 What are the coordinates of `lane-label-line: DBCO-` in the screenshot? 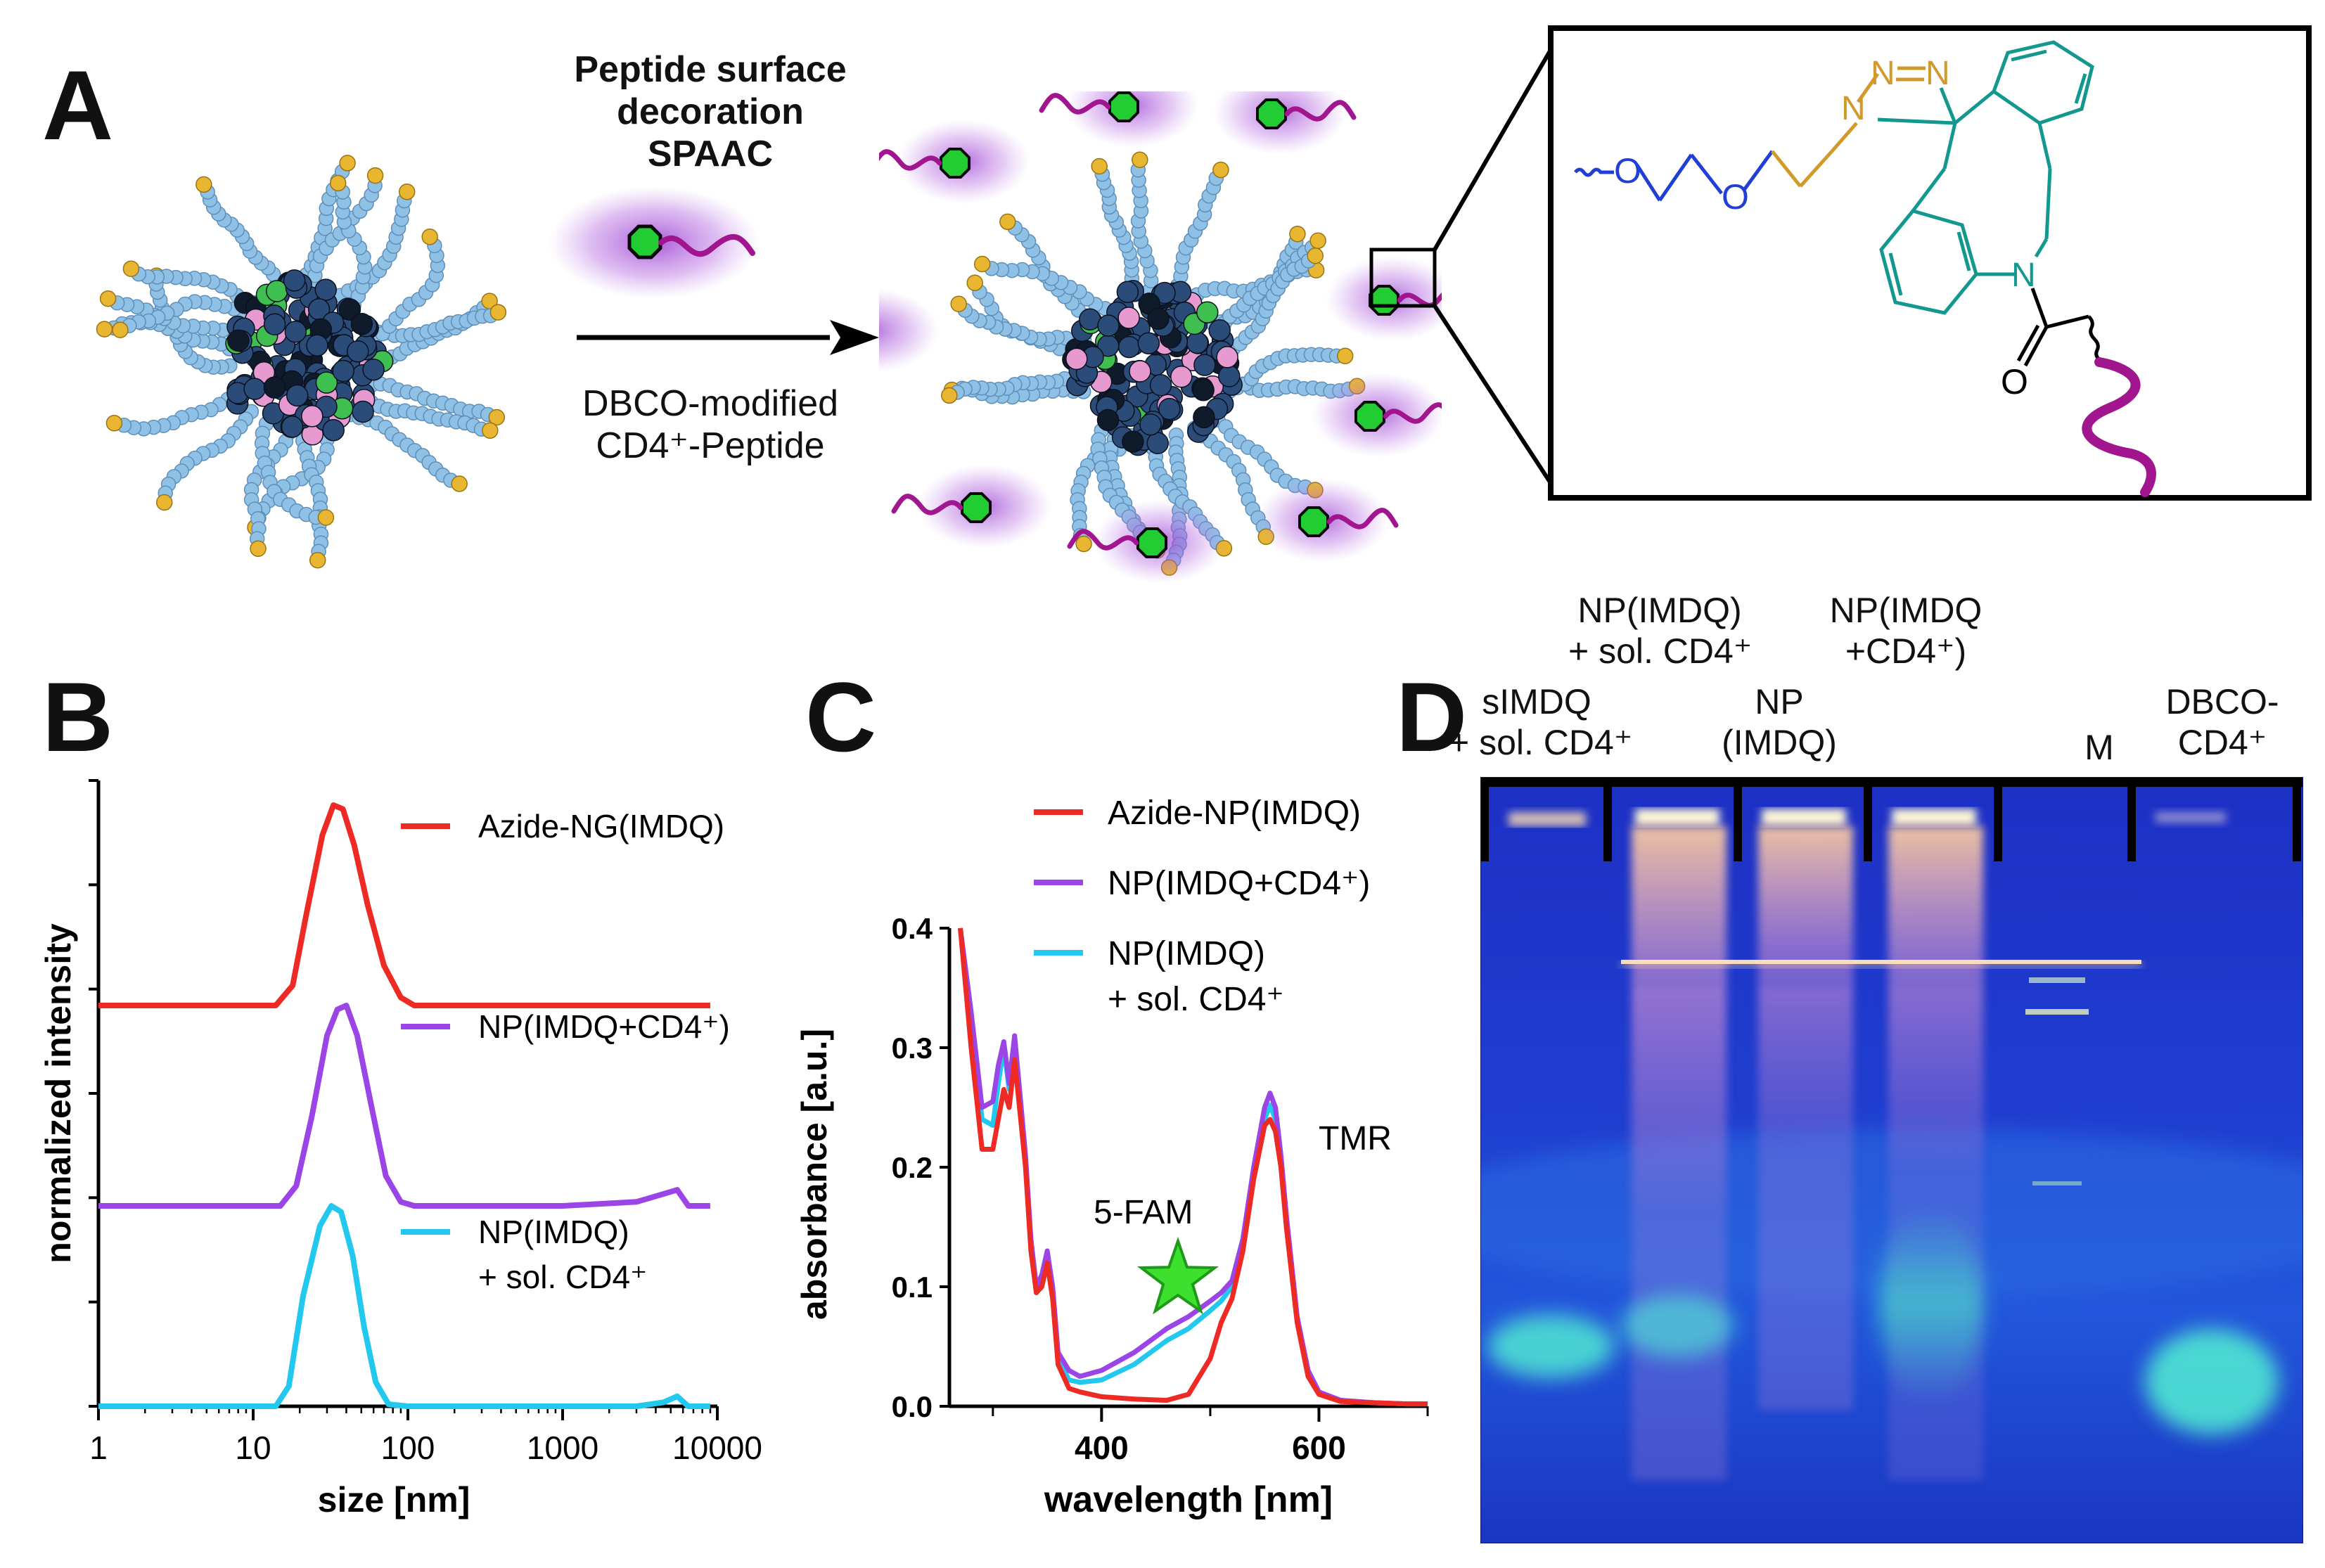 It's located at (2222, 701).